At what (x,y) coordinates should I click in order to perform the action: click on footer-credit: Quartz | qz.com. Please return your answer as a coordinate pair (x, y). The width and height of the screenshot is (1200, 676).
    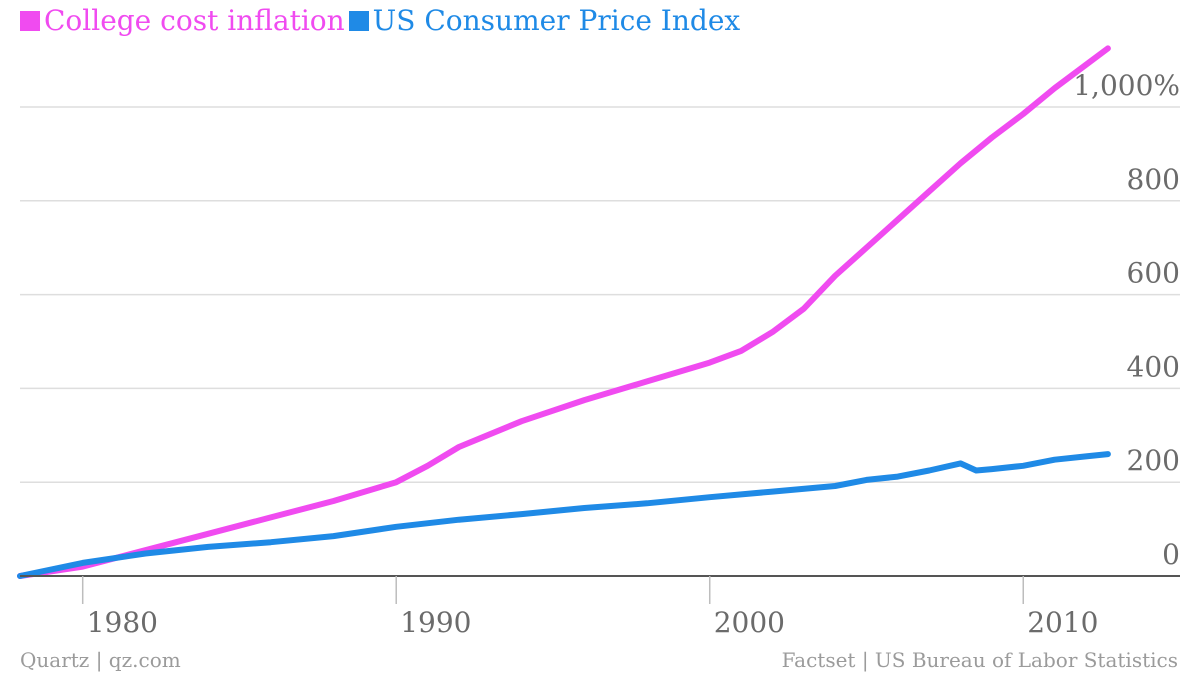
    Looking at the image, I should click on (100, 660).